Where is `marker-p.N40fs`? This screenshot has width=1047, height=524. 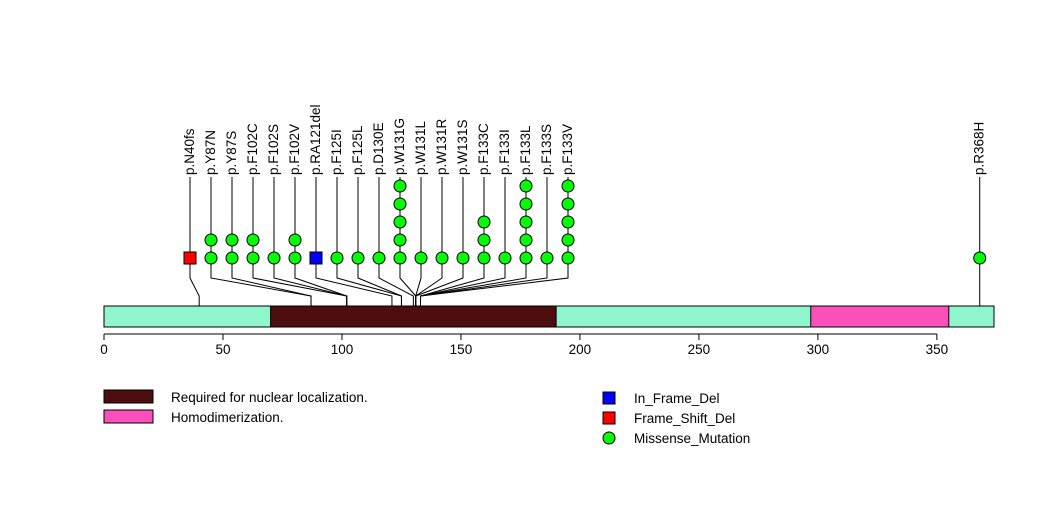 marker-p.N40fs is located at coordinates (190, 258).